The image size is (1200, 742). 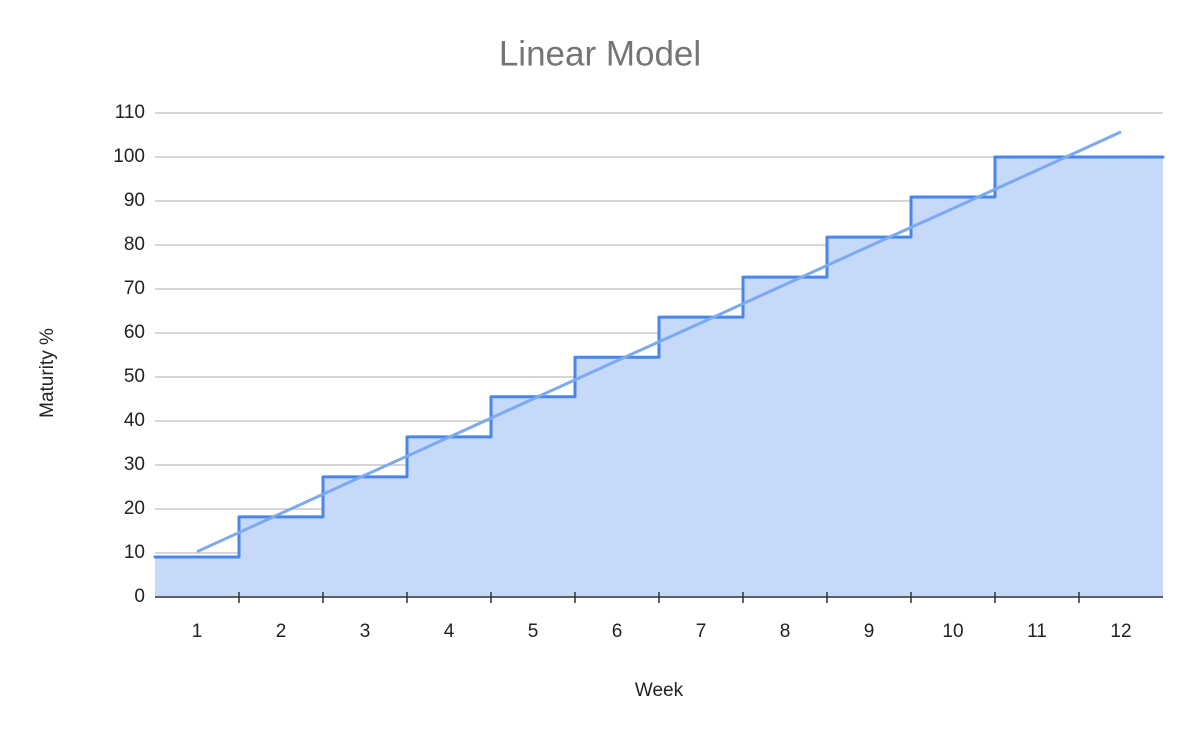 I want to click on x-tick-label: 11, so click(x=1037, y=631).